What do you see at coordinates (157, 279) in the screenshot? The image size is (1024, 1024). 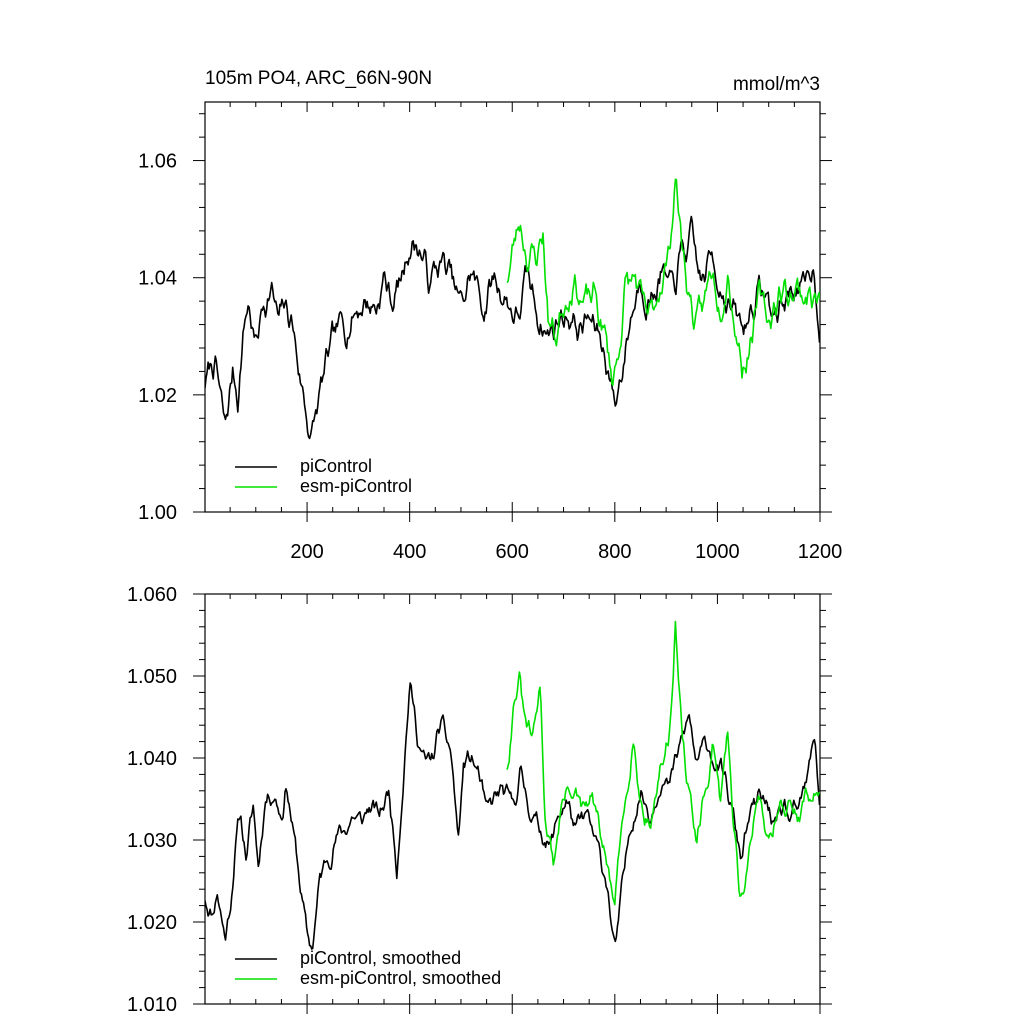 I see `y-tick-label: 1.04` at bounding box center [157, 279].